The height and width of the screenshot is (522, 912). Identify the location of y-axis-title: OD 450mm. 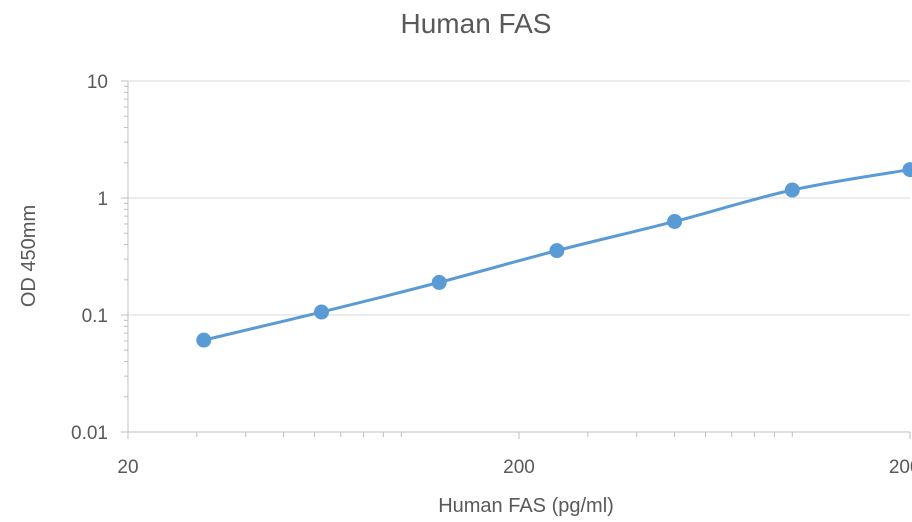
(29, 256).